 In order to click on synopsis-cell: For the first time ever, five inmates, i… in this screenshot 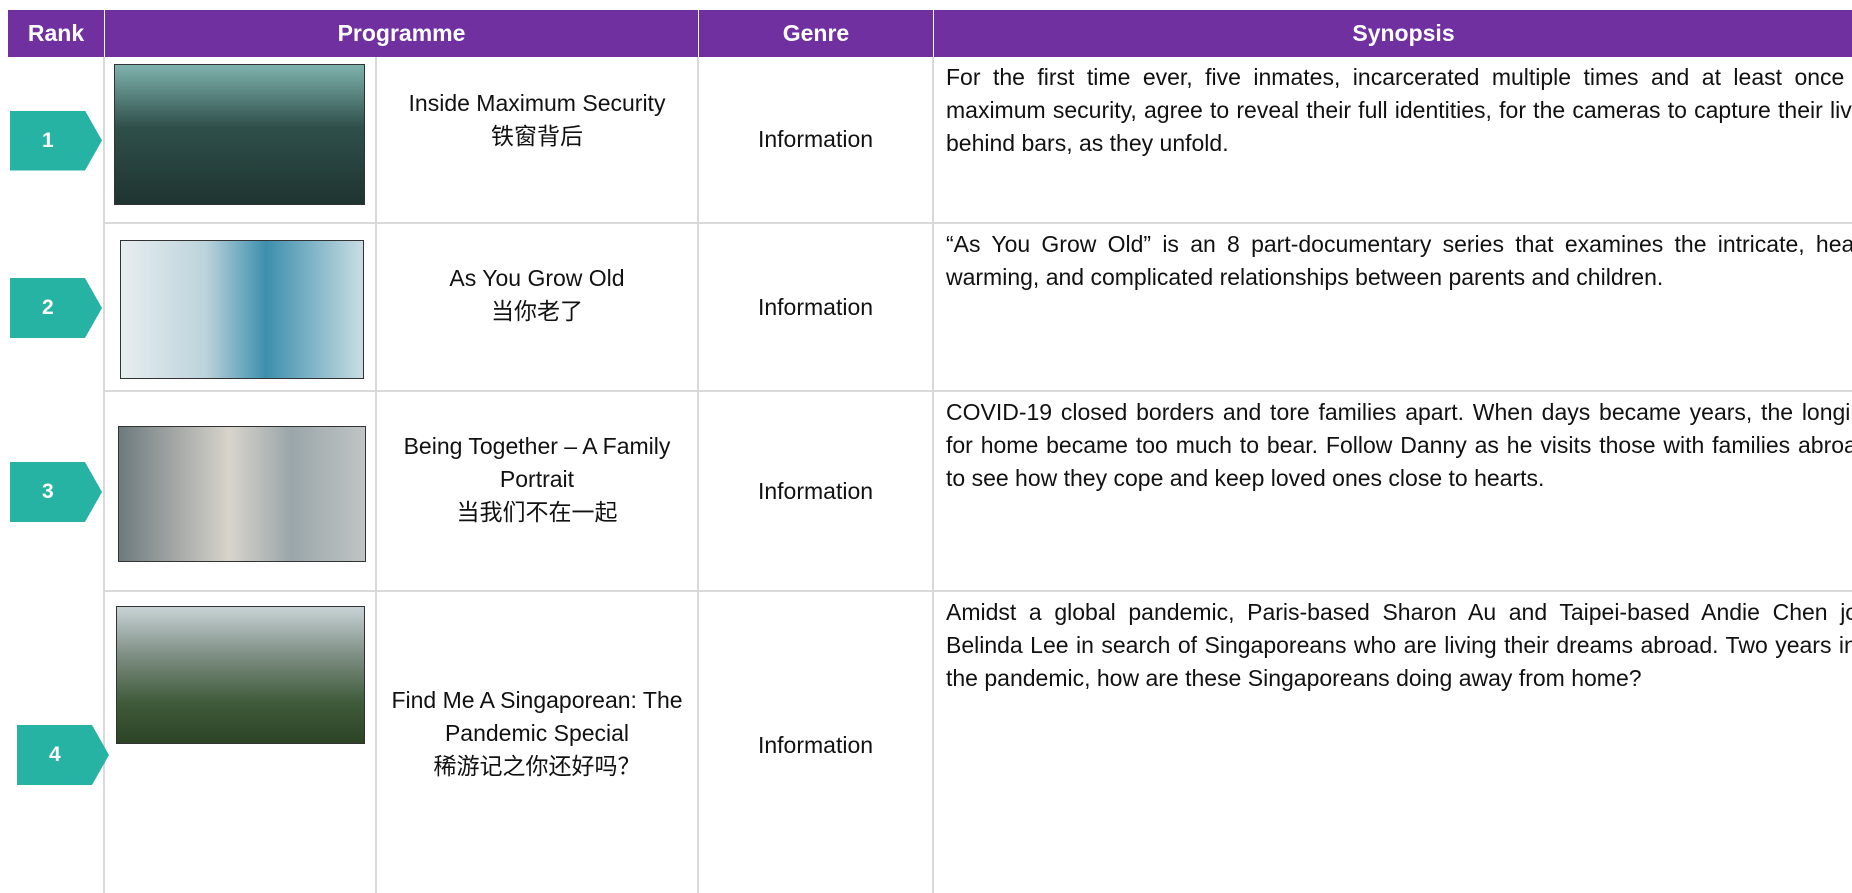, I will do `click(1393, 140)`.